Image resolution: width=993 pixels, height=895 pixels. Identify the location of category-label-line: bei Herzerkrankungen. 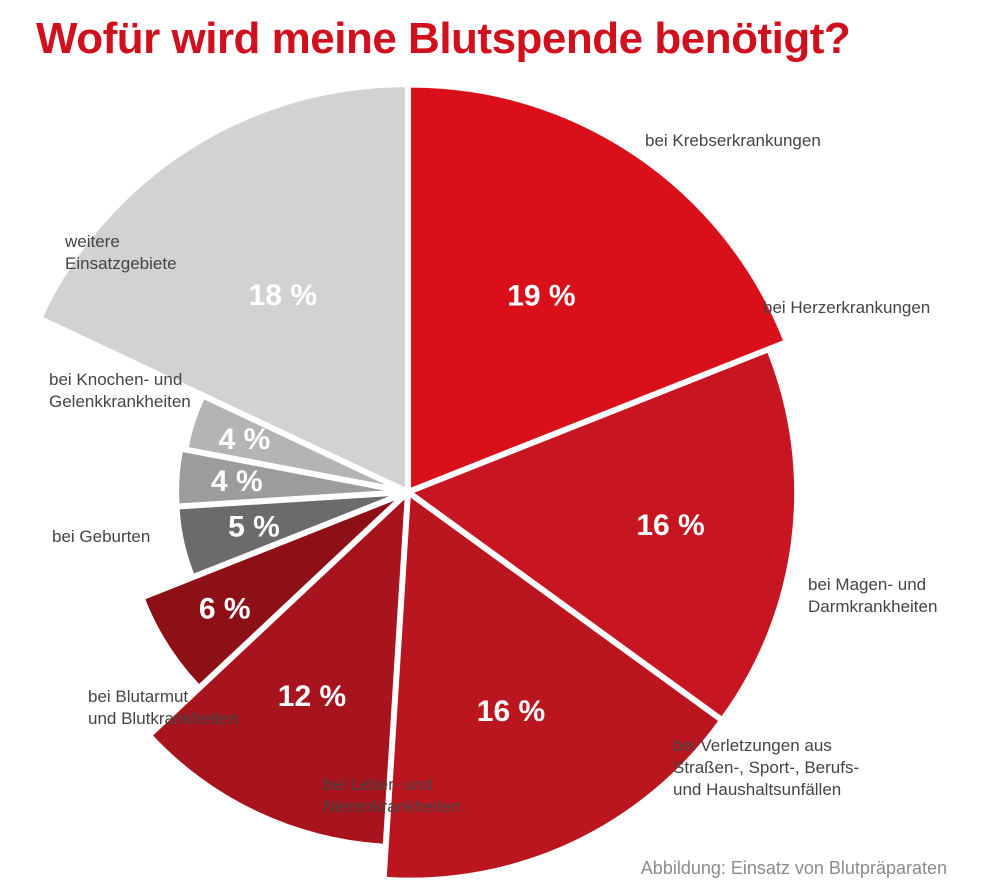
(846, 307).